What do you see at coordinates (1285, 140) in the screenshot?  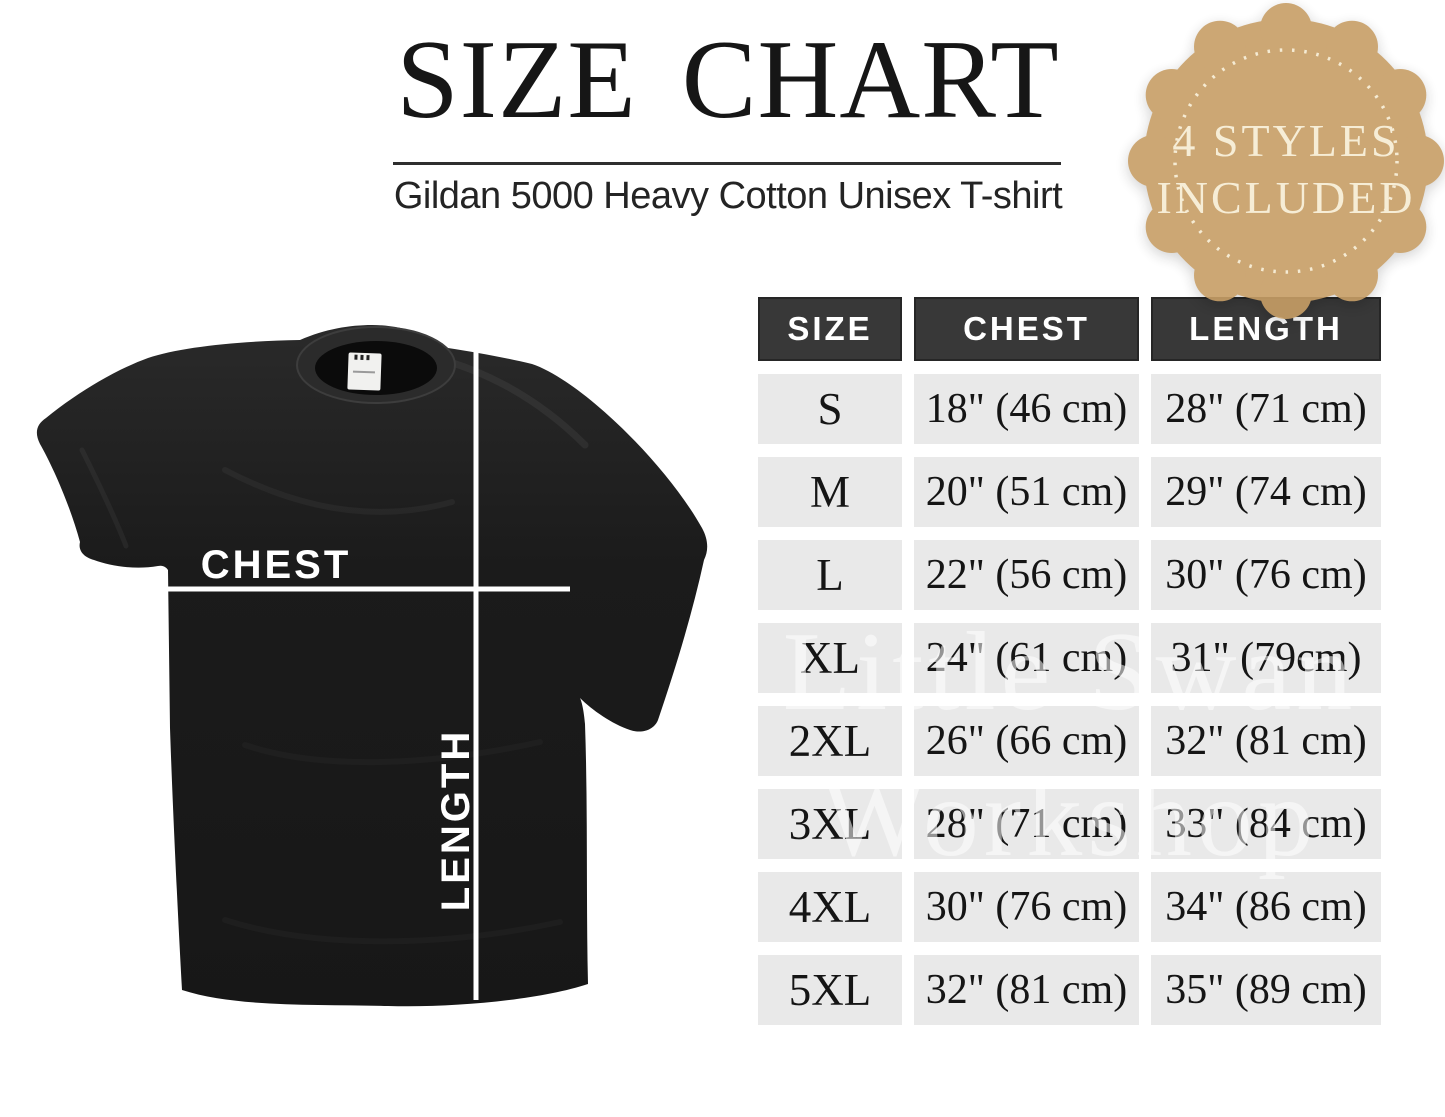 I see `badge-line1: 4 STYLES` at bounding box center [1285, 140].